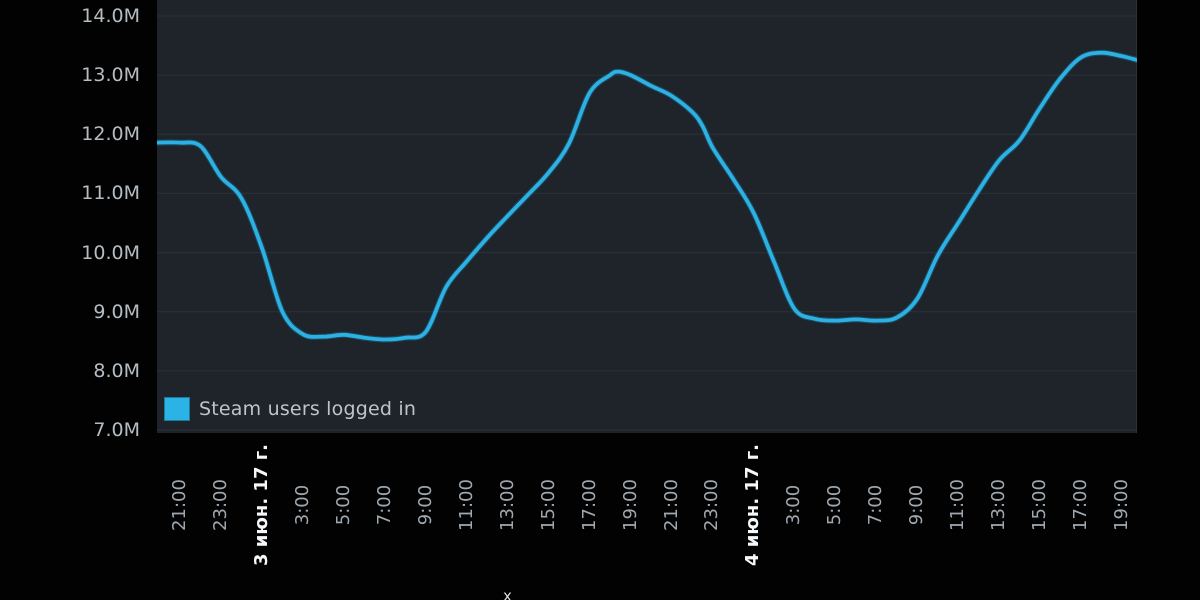  I want to click on y-axis-label: 9.0M, so click(116, 311).